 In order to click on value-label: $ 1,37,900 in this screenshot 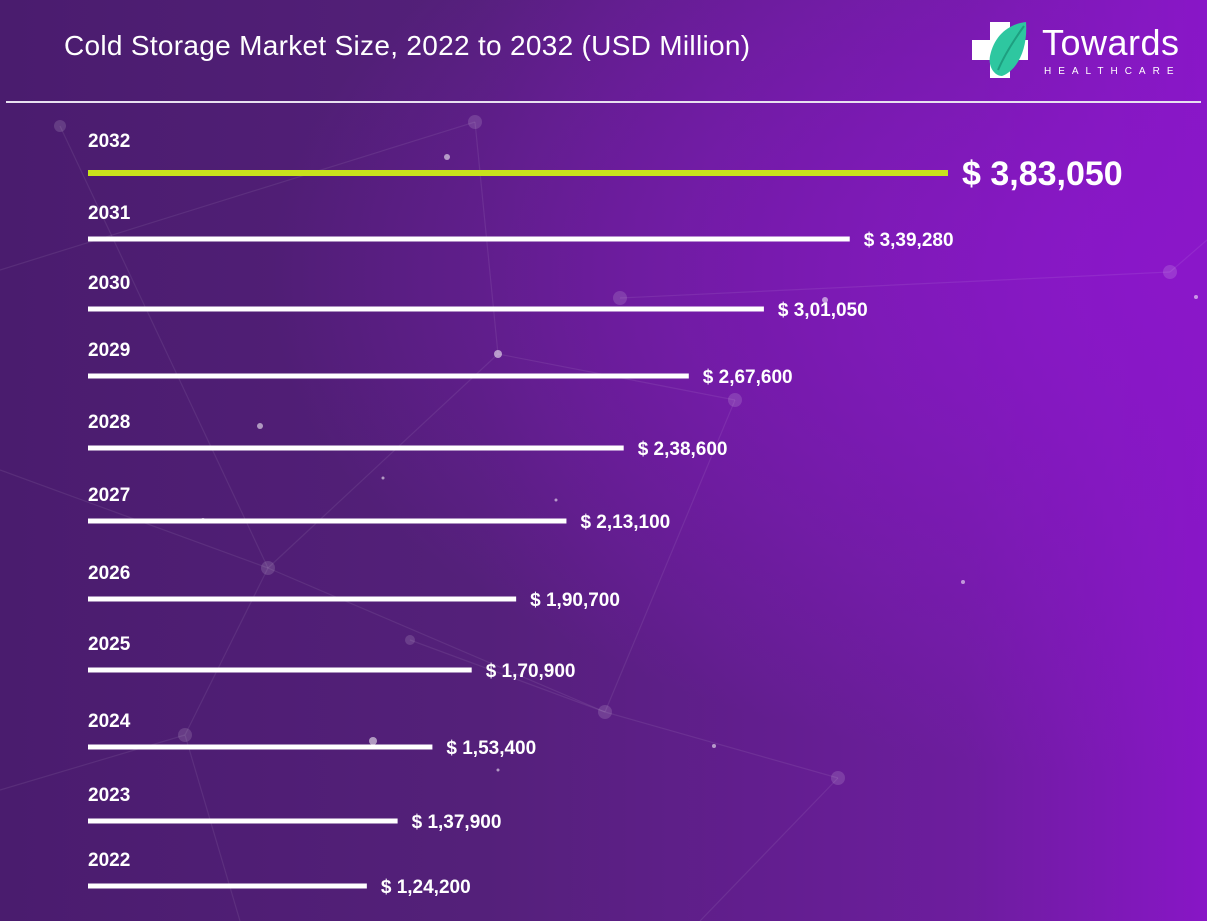, I will do `click(457, 822)`.